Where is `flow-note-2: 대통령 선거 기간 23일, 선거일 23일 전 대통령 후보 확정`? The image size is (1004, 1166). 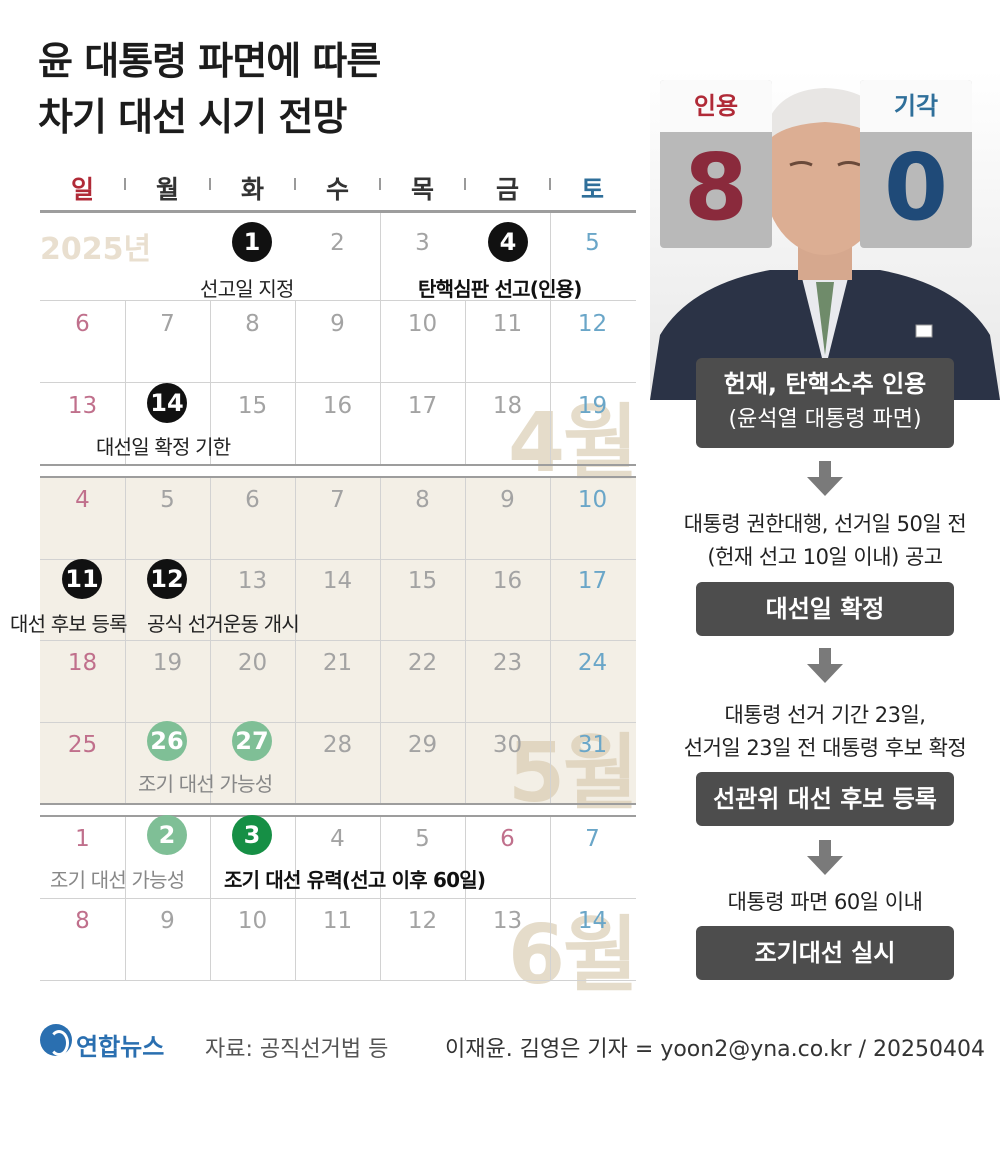
flow-note-2: 대통령 선거 기간 23일, 선거일 23일 전 대통령 후보 확정 is located at coordinates (825, 732).